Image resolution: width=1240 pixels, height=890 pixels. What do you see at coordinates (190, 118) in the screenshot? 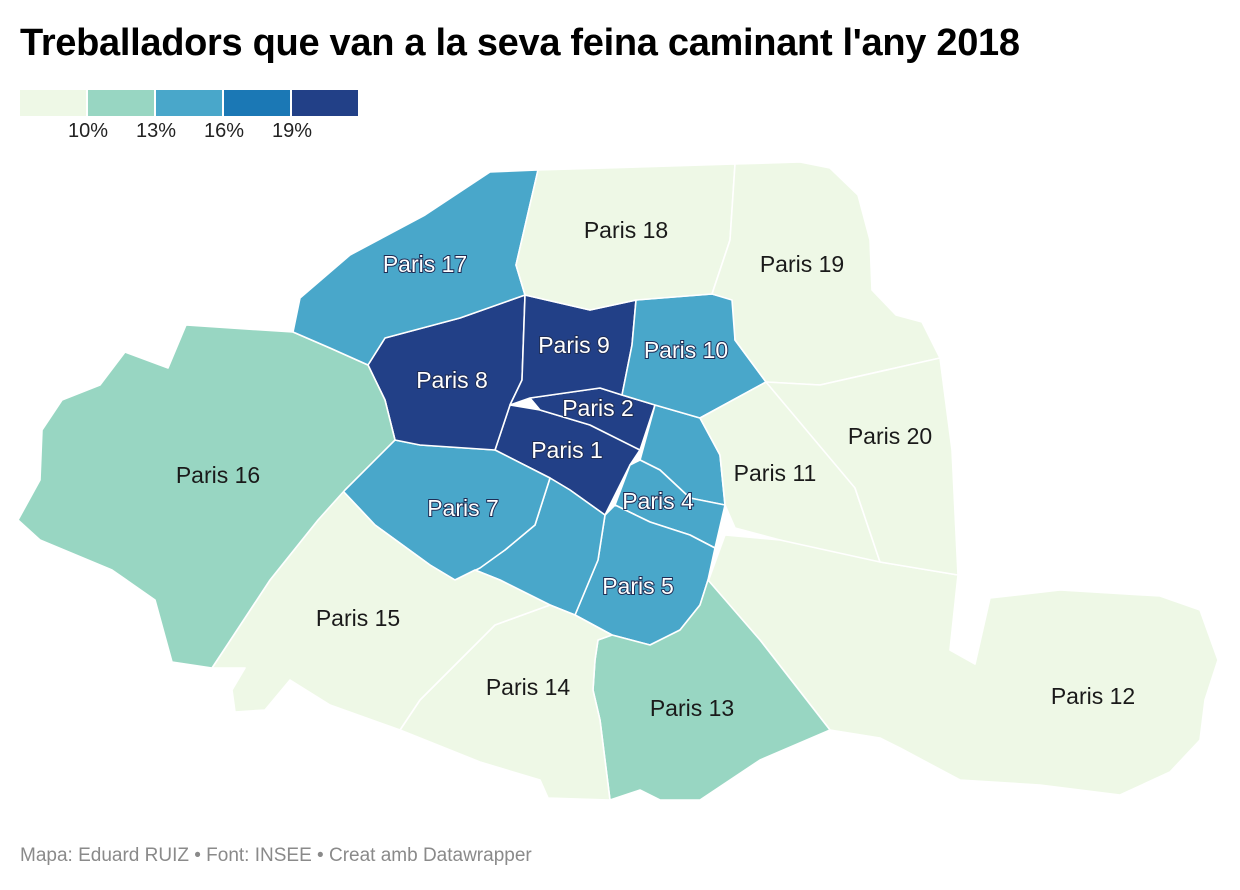
I see `color-legend: 10% 13% 16% 19%` at bounding box center [190, 118].